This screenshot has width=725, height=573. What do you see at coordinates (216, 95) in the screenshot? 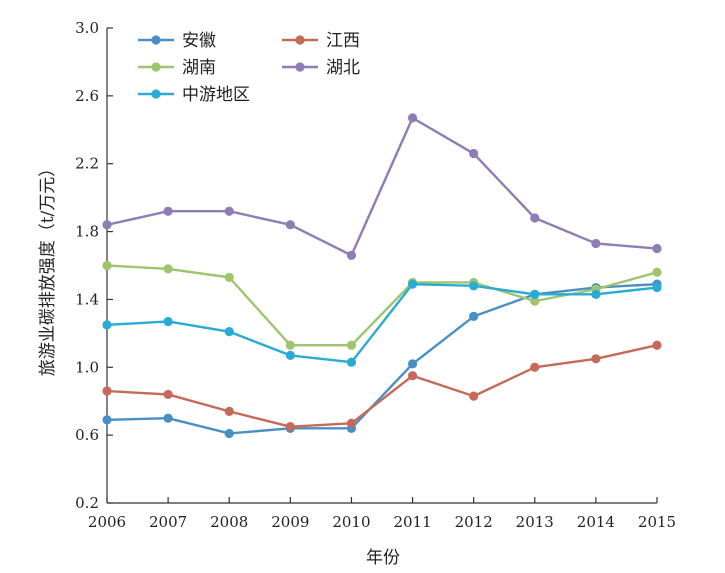
I see `legend-label: 中游地区` at bounding box center [216, 95].